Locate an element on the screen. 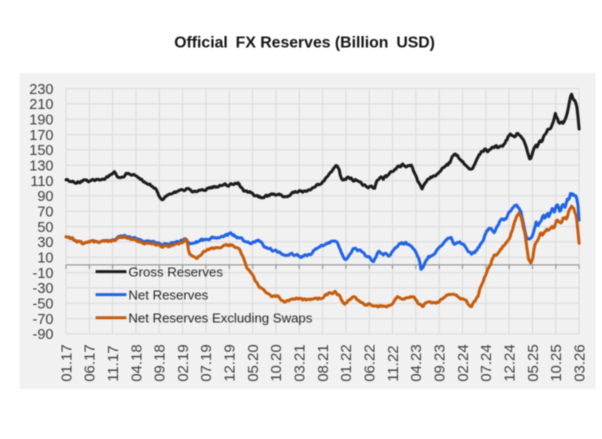 This screenshot has height=439, width=602. svg-text: 04.18 is located at coordinates (136, 363).